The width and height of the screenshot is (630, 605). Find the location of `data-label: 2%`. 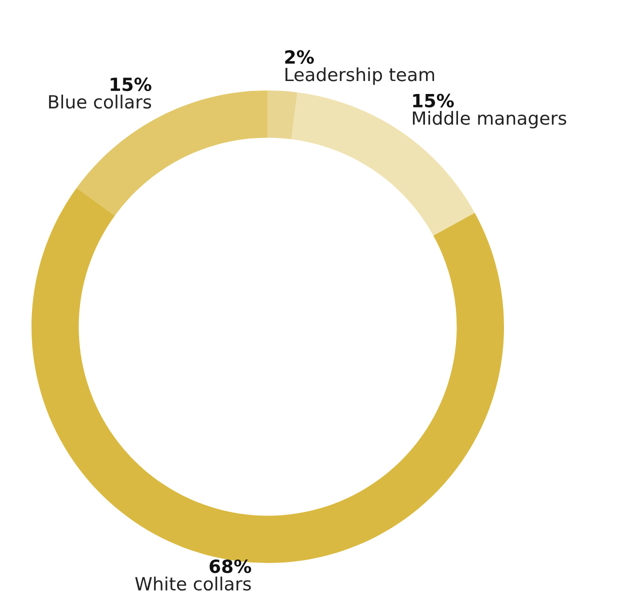

data-label: 2% is located at coordinates (299, 57).